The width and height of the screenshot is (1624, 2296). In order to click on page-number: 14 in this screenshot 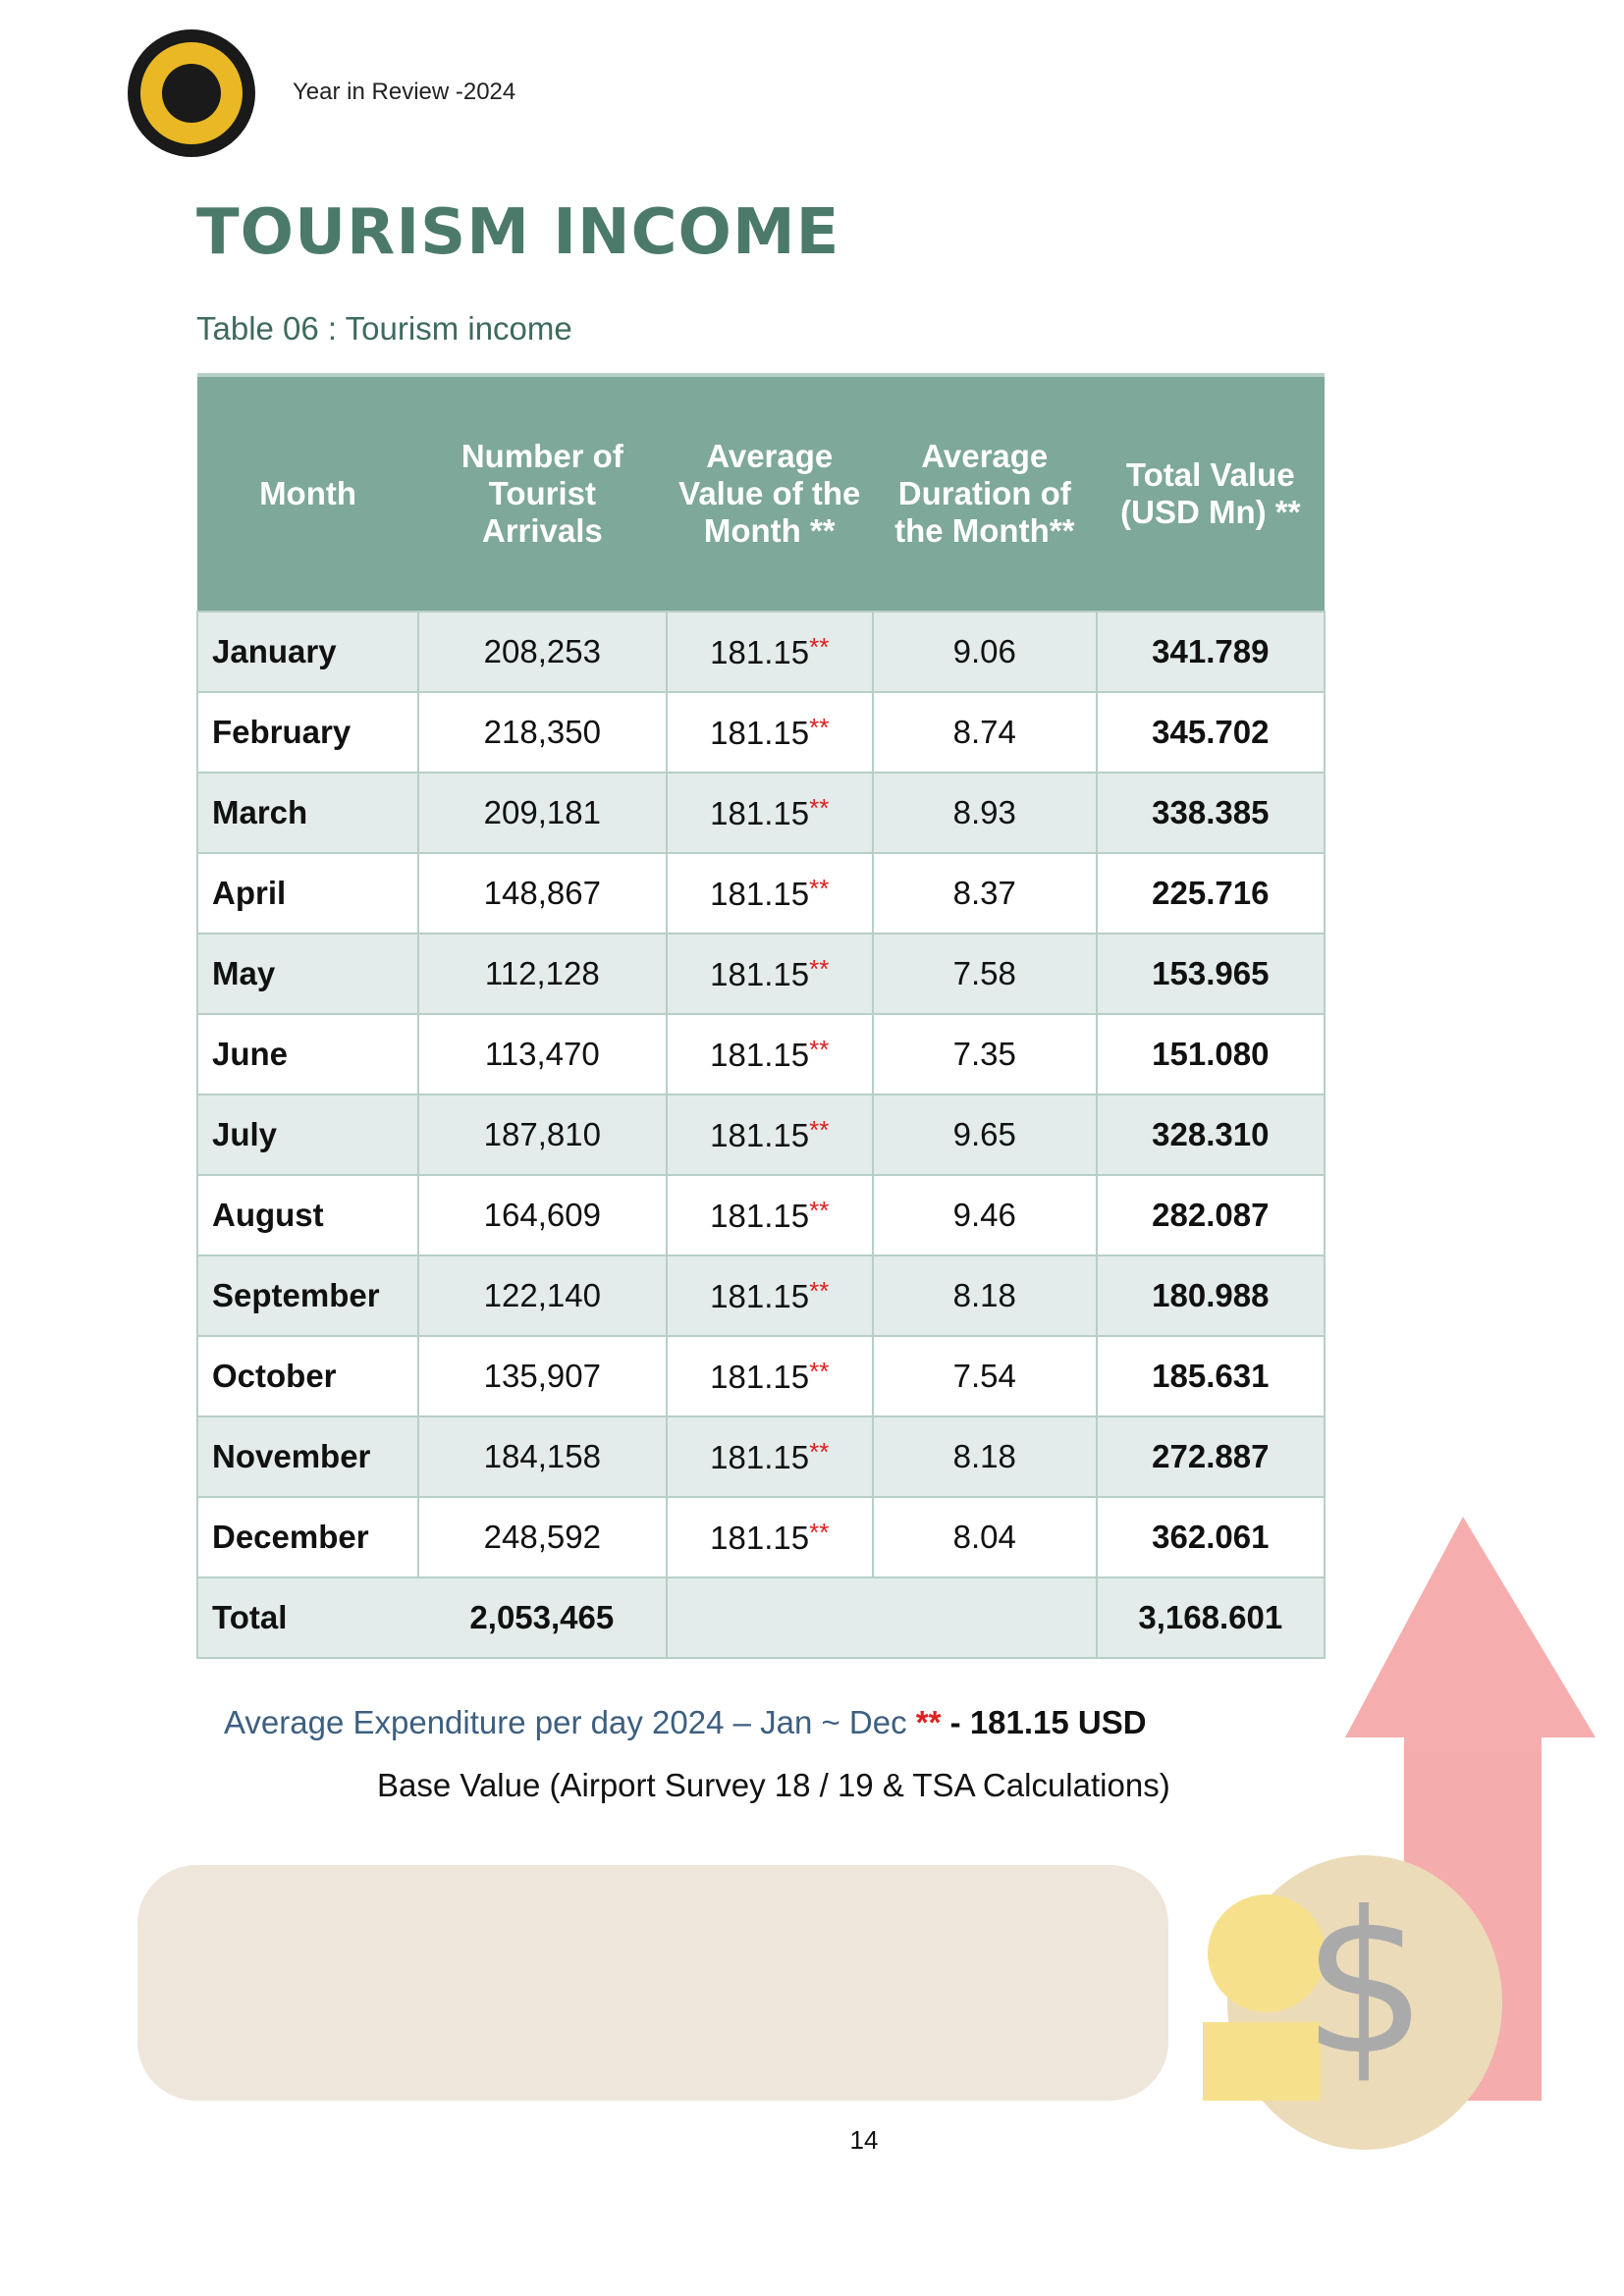, I will do `click(864, 2140)`.